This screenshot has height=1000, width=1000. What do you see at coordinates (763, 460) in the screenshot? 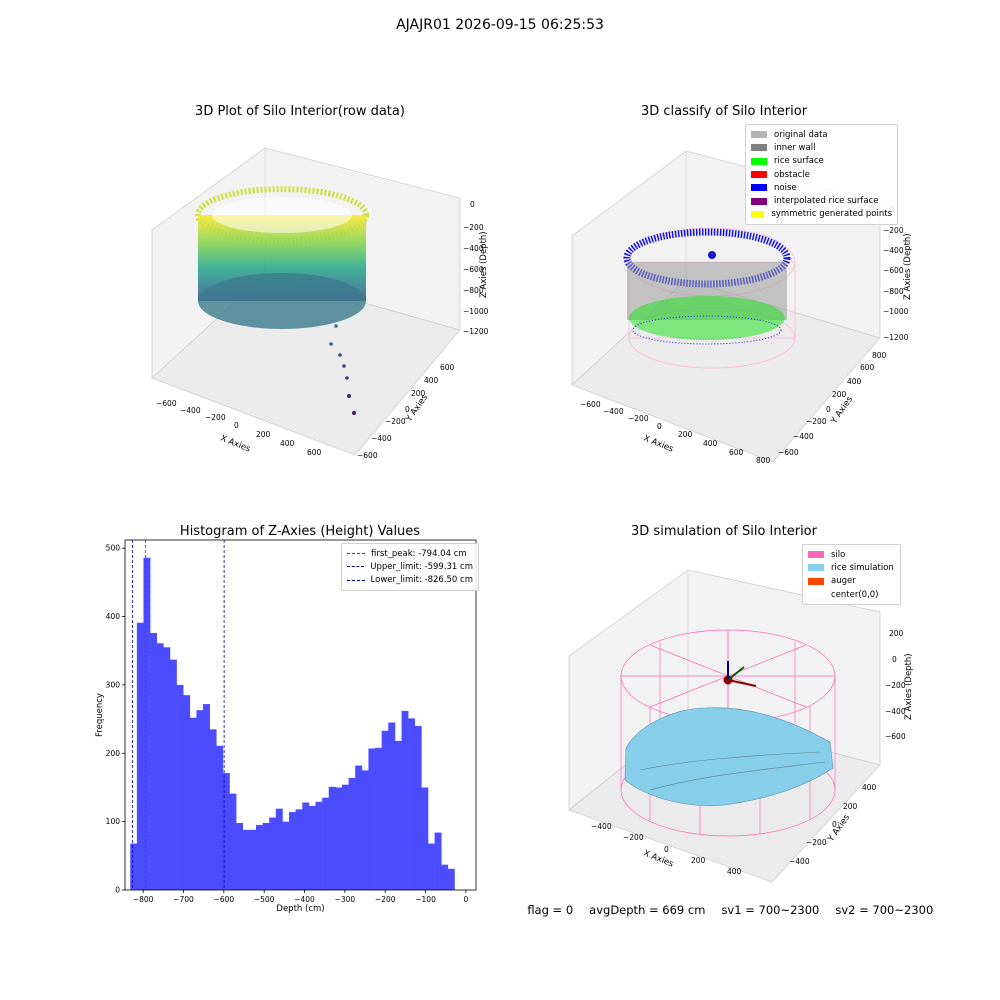
I see `svg-text: 800` at bounding box center [763, 460].